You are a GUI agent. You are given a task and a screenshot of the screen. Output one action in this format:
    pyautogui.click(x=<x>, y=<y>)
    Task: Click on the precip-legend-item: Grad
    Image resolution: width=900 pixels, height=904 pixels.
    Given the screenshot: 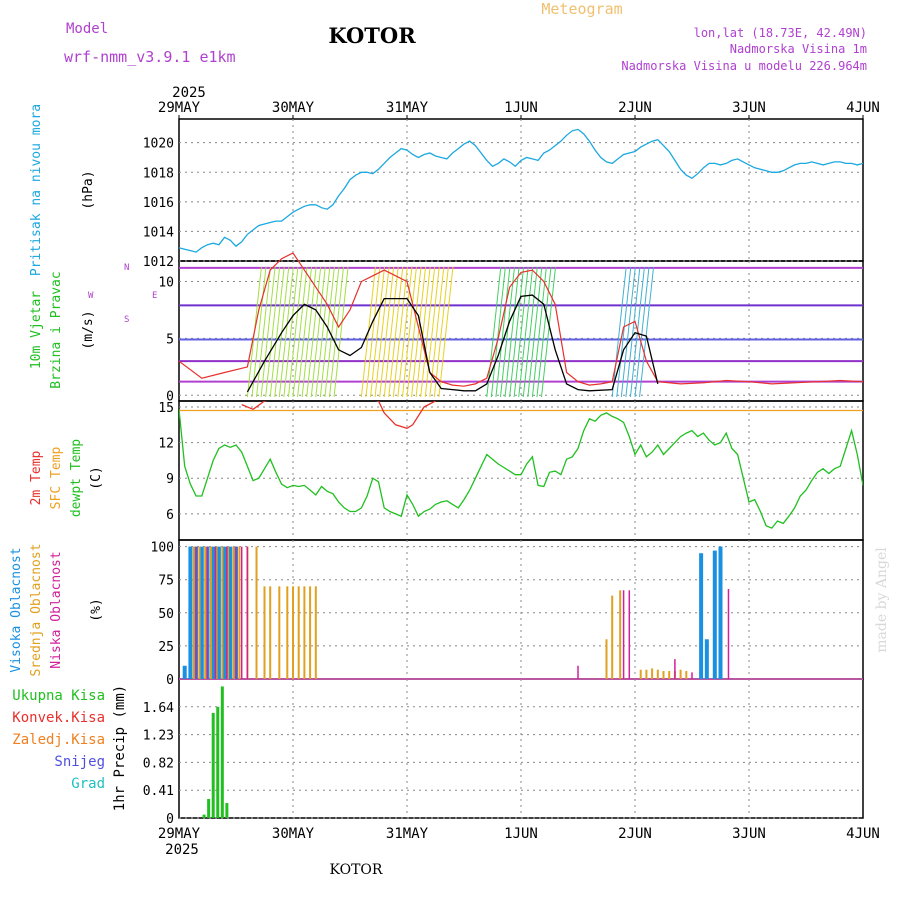 What is the action you would take?
    pyautogui.click(x=88, y=784)
    